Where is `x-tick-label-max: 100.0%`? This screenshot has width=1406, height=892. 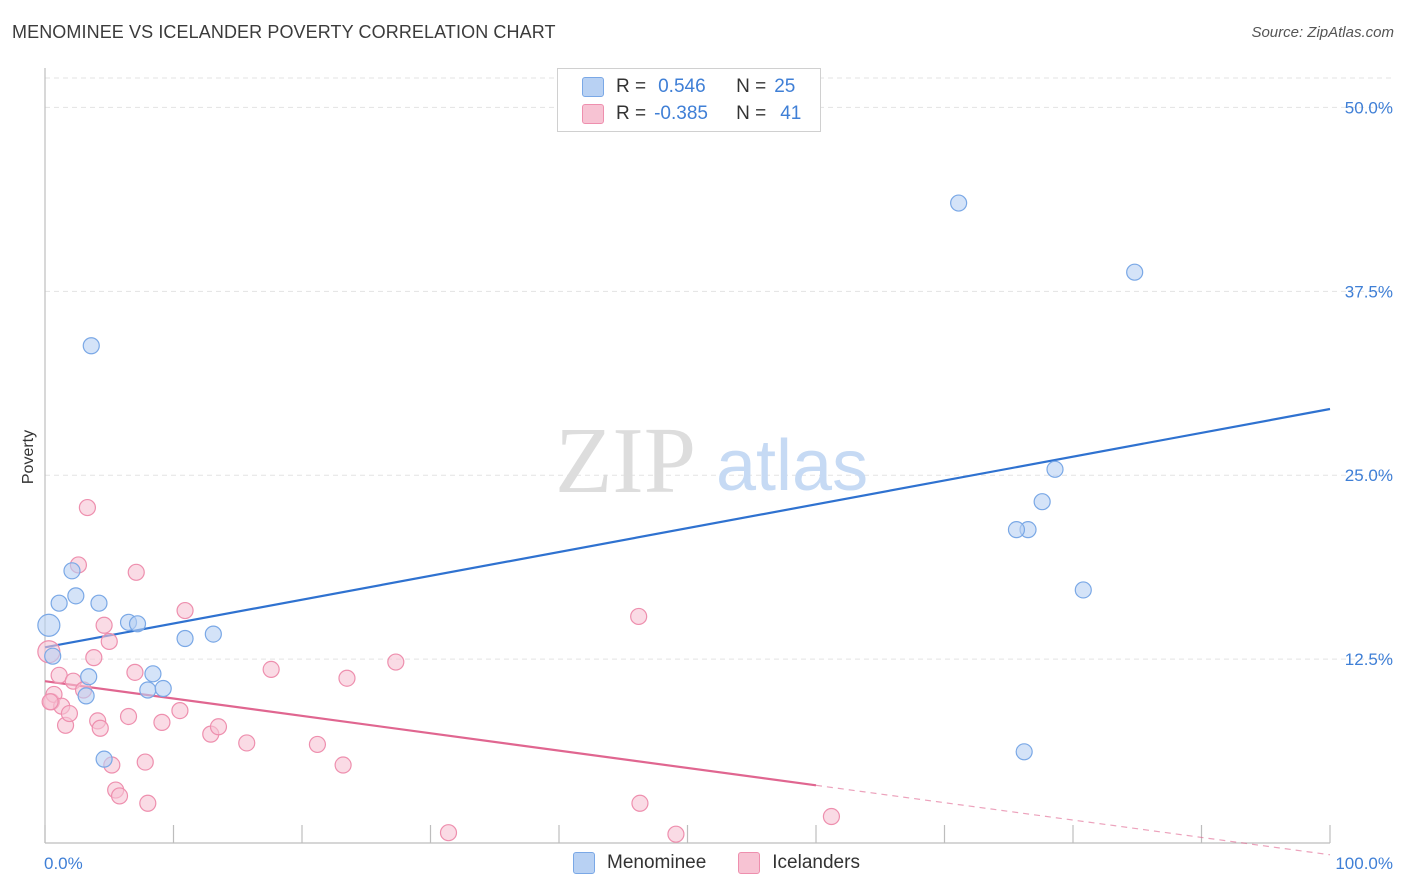
x-tick-label-max: 100.0% is located at coordinates (1364, 863).